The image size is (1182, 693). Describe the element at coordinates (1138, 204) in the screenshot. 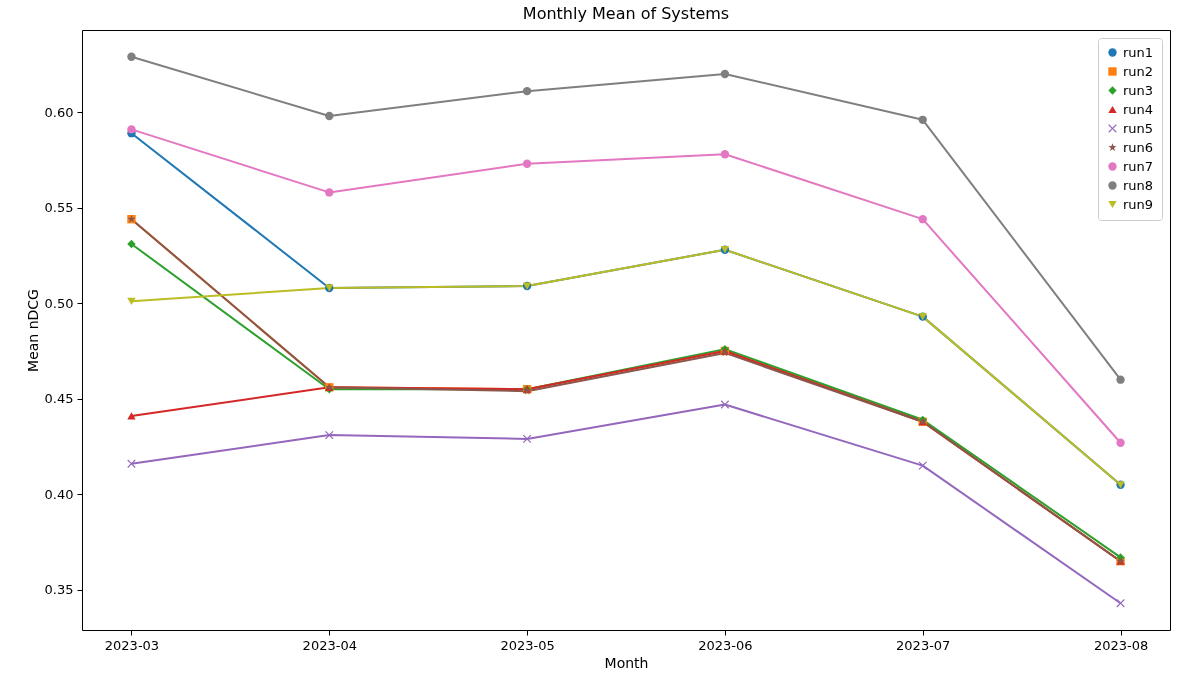

I see `legend-label: run9` at that location.